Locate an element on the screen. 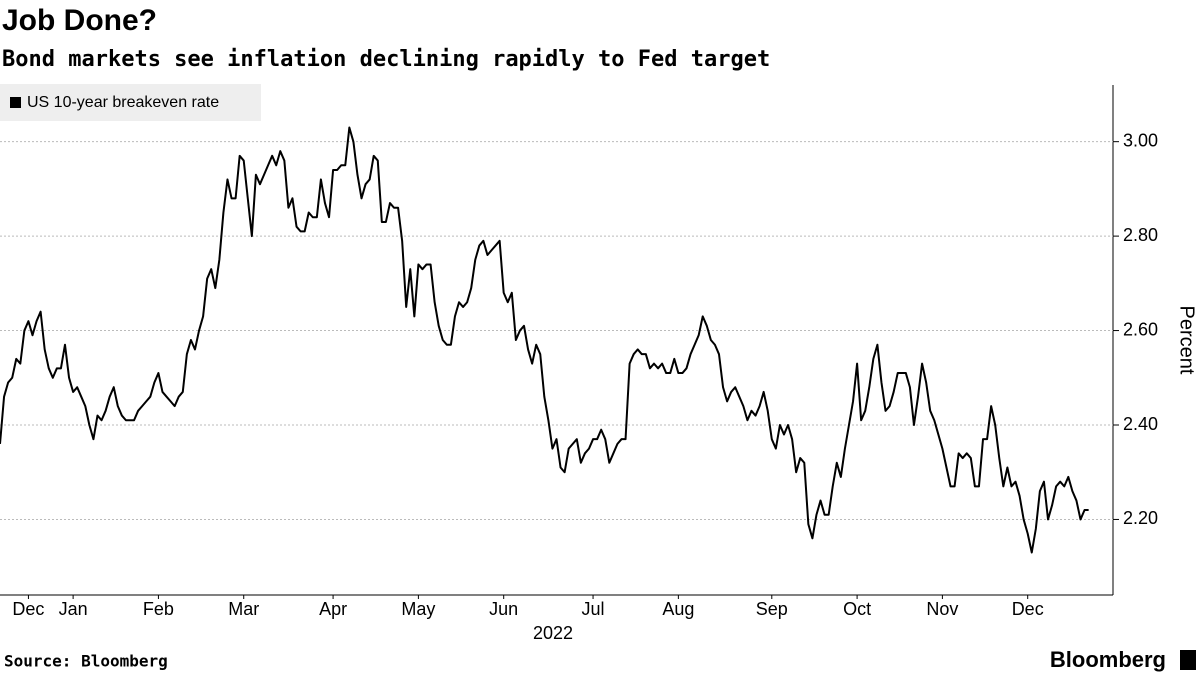  y-tick-label: 2.60 is located at coordinates (1140, 329).